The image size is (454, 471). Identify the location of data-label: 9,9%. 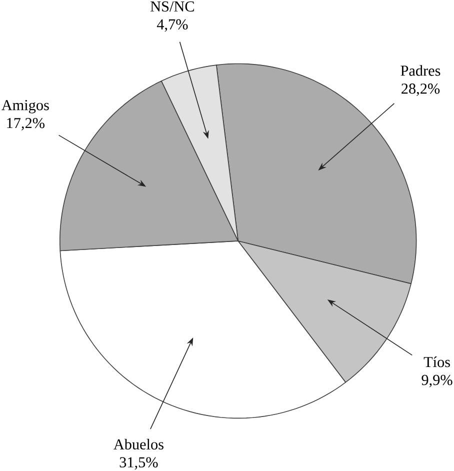
(437, 381).